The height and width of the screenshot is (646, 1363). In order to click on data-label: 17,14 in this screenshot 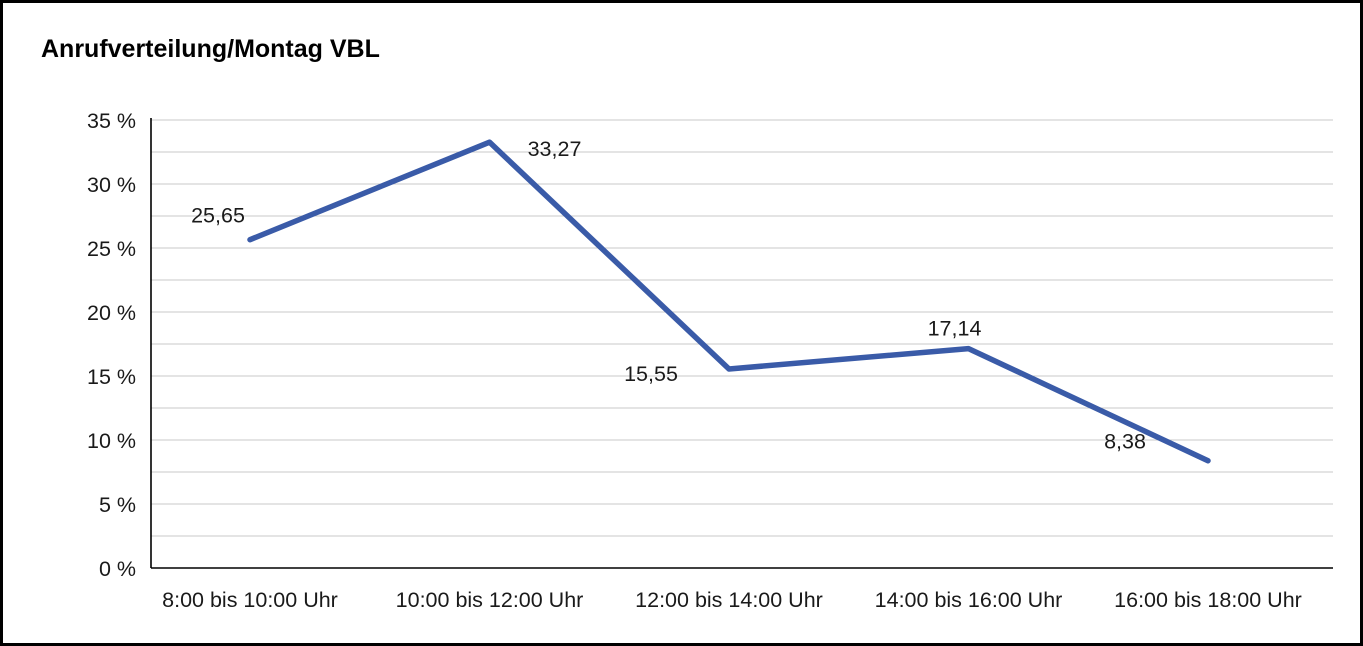, I will do `click(955, 329)`.